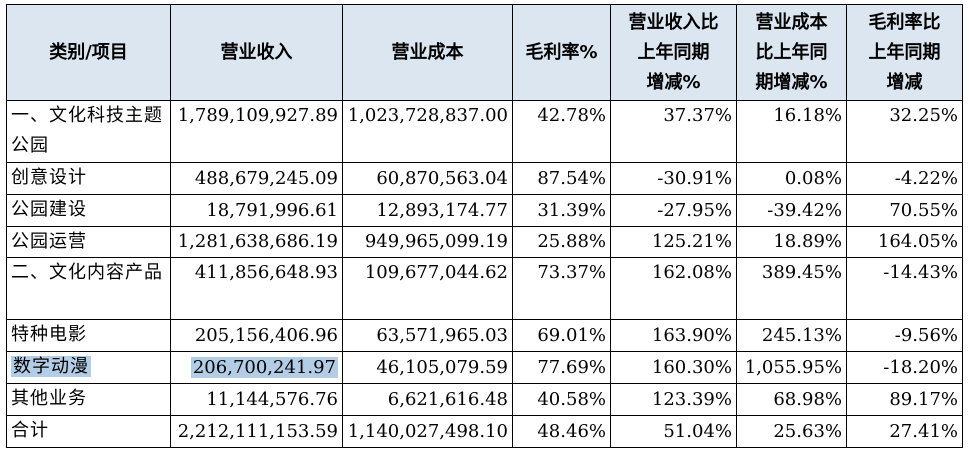 This screenshot has height=454, width=969. Describe the element at coordinates (791, 131) in the screenshot. I see `row-cost-yoy: 16.18%` at that location.